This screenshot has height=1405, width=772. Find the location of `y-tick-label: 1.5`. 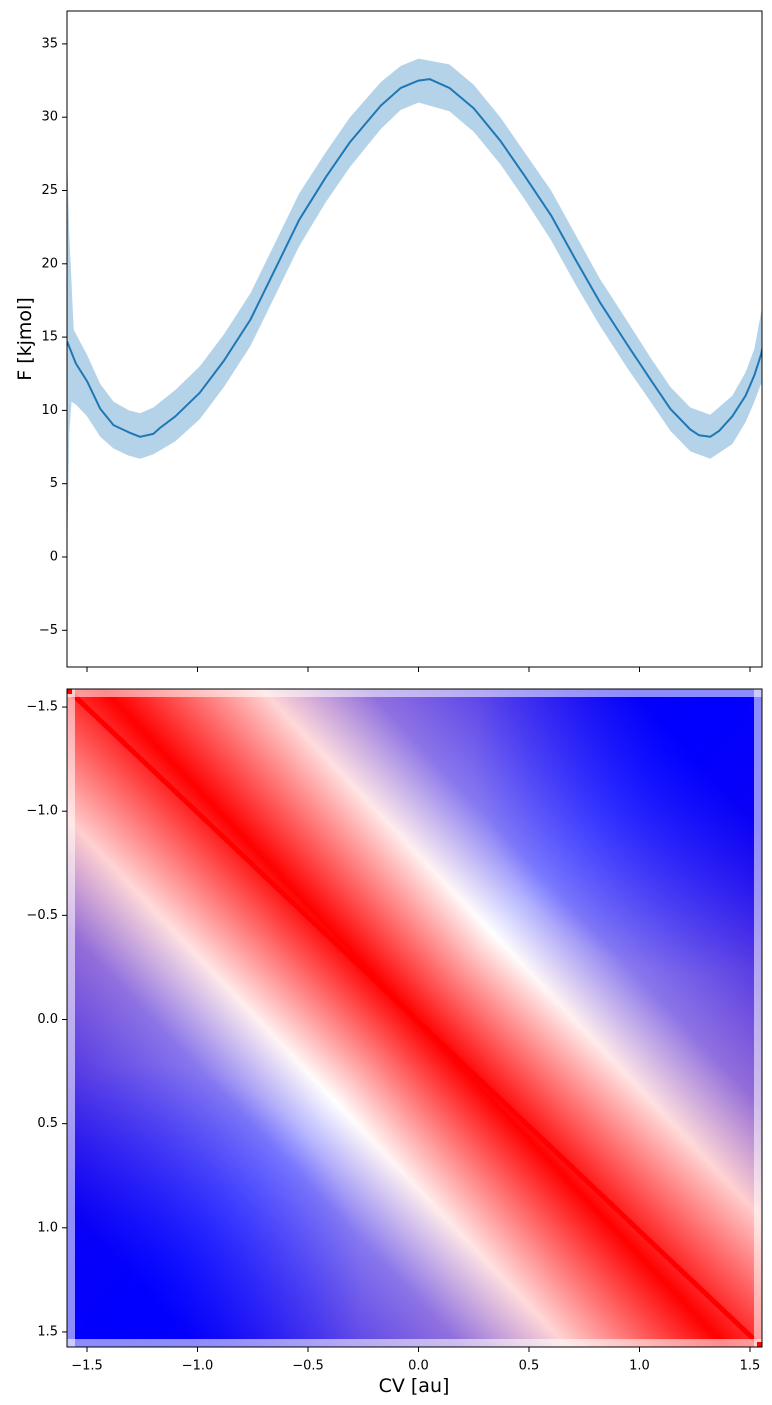

y-tick-label: 1.5 is located at coordinates (47, 1331).